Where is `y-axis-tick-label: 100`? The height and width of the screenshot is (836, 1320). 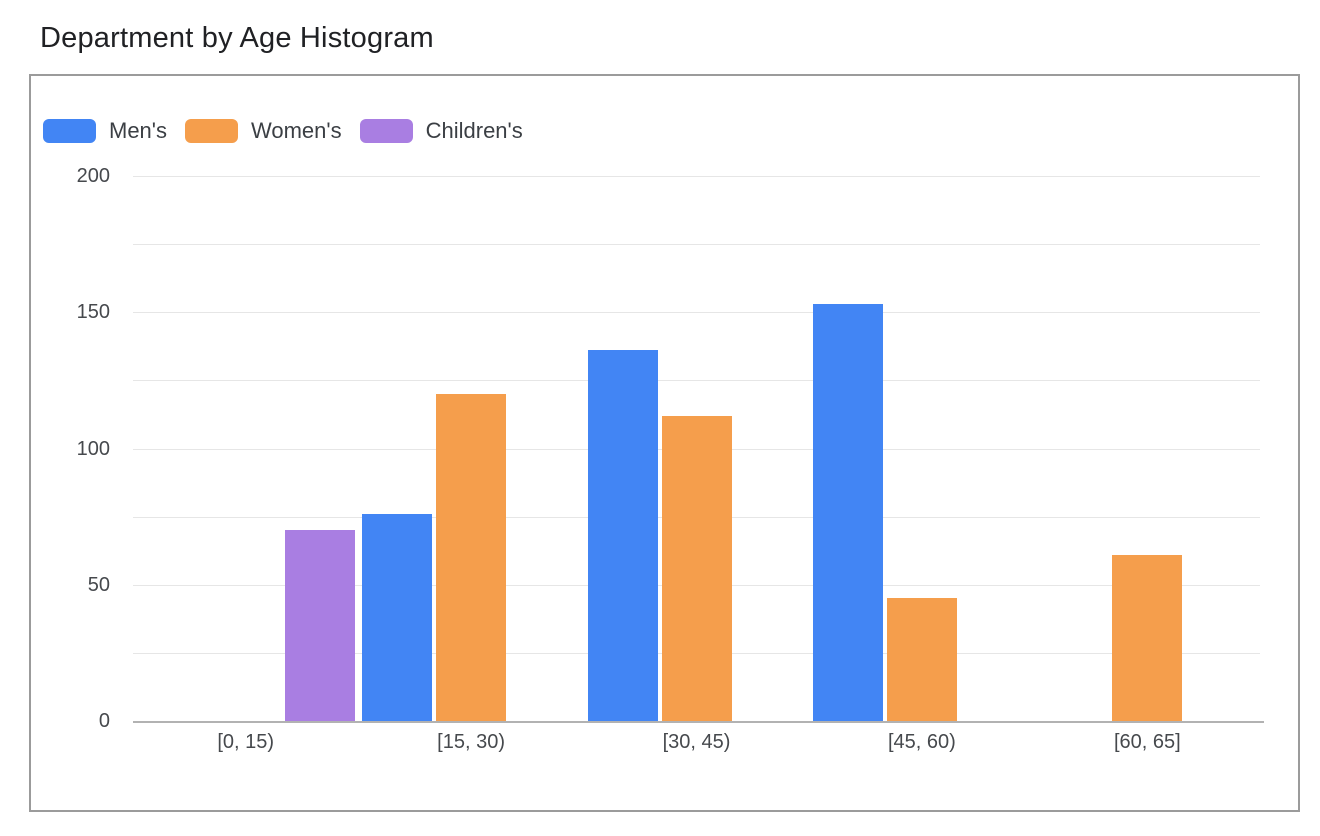 y-axis-tick-label: 100 is located at coordinates (93, 448).